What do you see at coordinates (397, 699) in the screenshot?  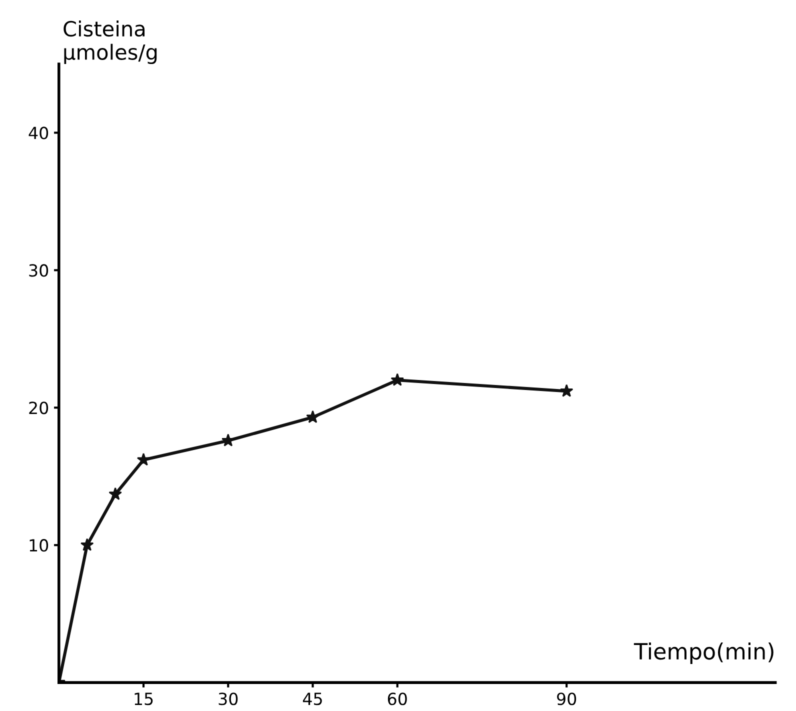 I see `x-tick-label: 60` at bounding box center [397, 699].